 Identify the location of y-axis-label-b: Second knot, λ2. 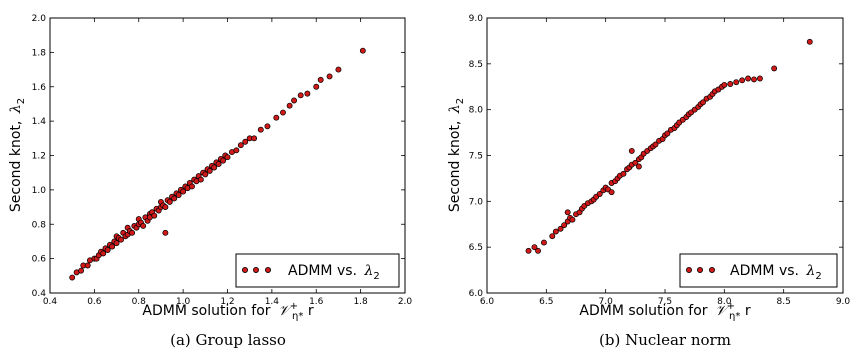
(456, 155).